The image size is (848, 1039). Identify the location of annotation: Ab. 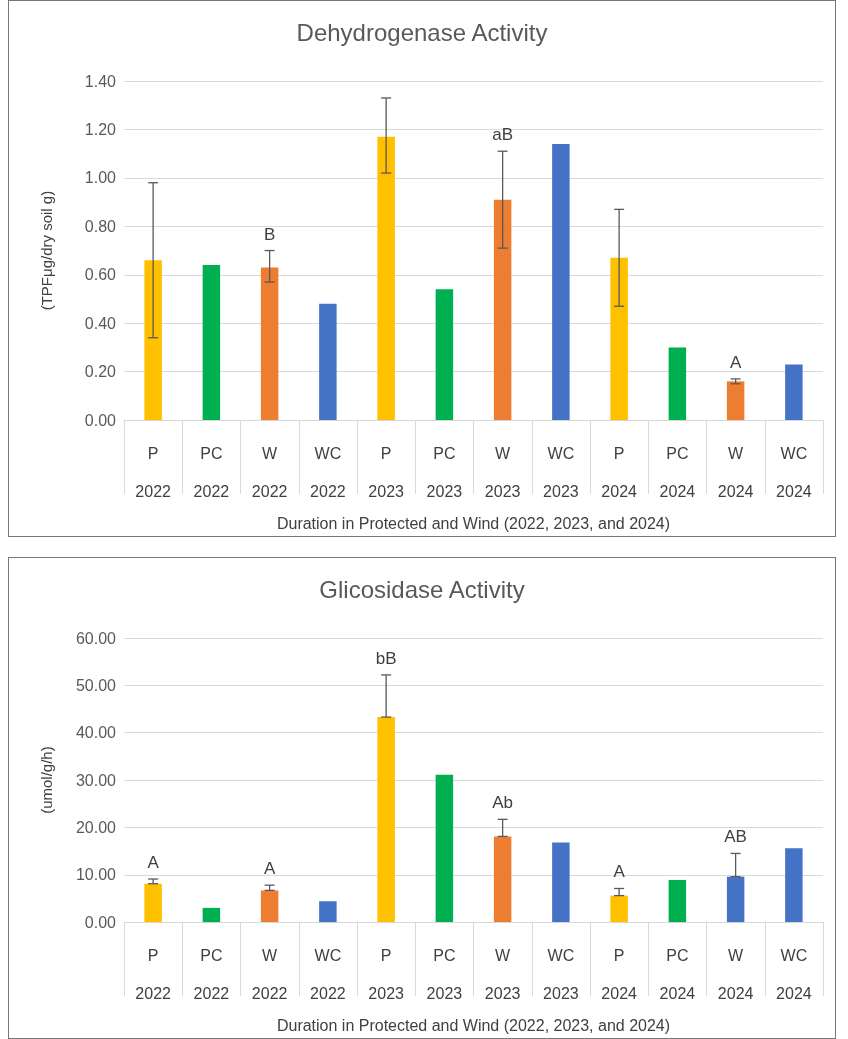
(503, 803).